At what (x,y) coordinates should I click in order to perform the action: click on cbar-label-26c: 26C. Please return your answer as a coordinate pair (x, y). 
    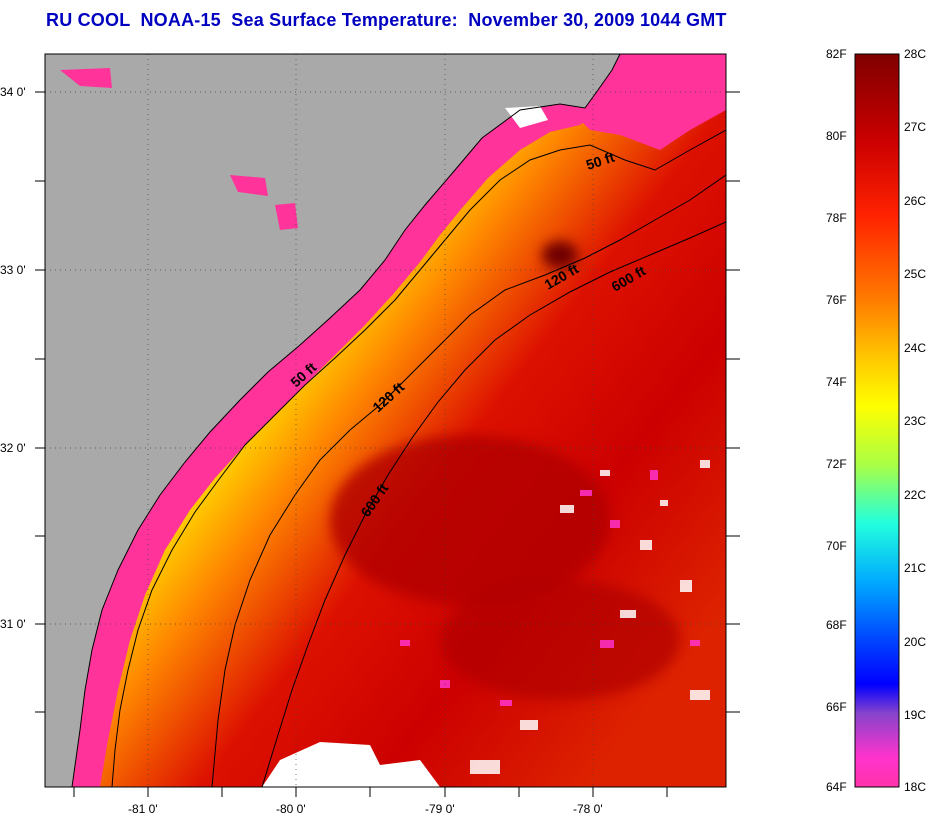
    Looking at the image, I should click on (915, 201).